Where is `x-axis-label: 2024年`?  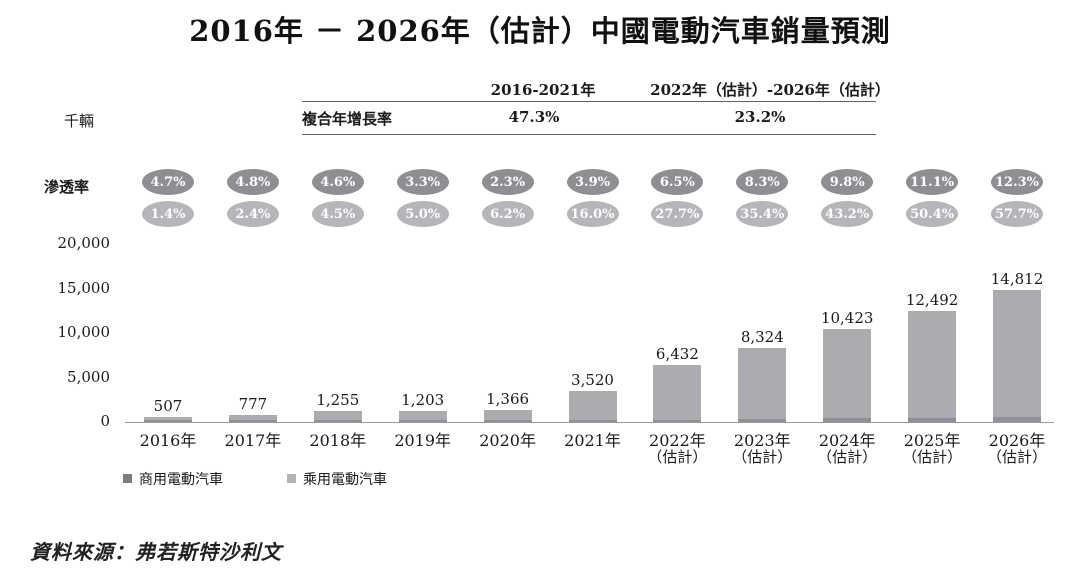 x-axis-label: 2024年 is located at coordinates (847, 440).